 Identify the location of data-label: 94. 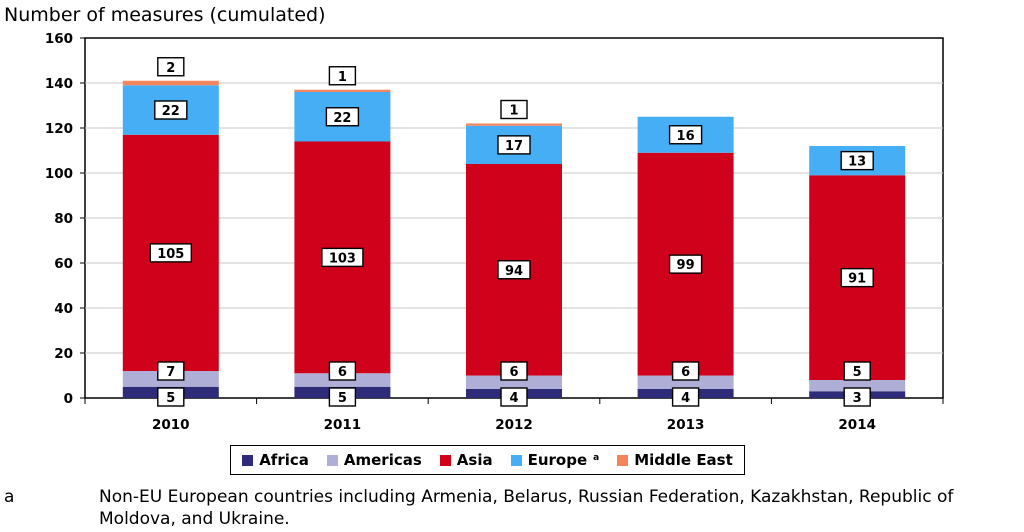
(514, 271).